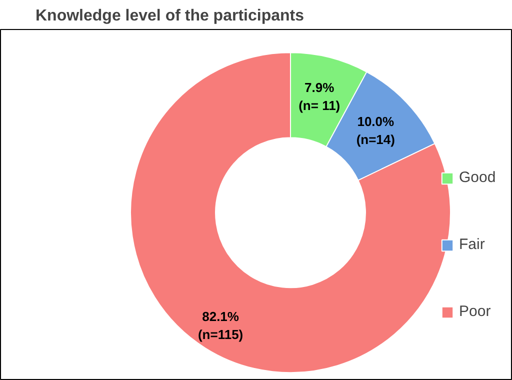  What do you see at coordinates (221, 325) in the screenshot?
I see `data-label: 82.1% (n=115)` at bounding box center [221, 325].